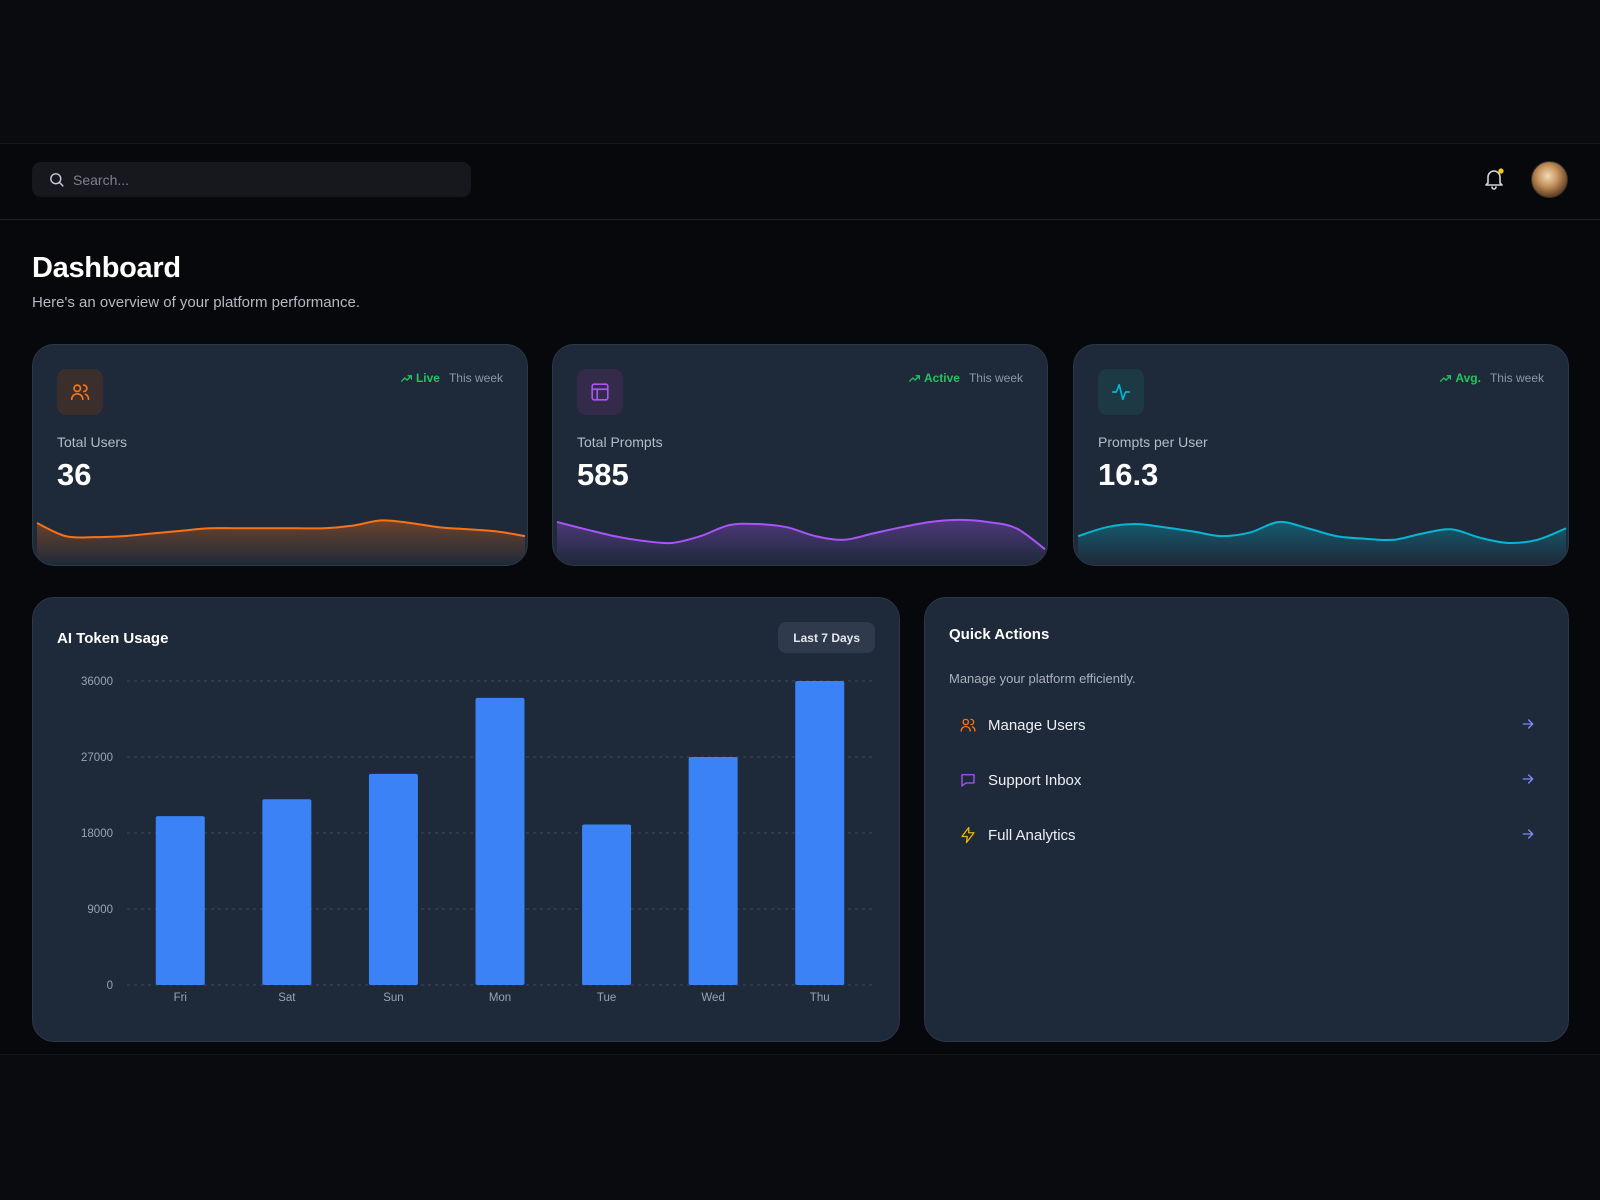  I want to click on activity-icon, so click(1121, 392).